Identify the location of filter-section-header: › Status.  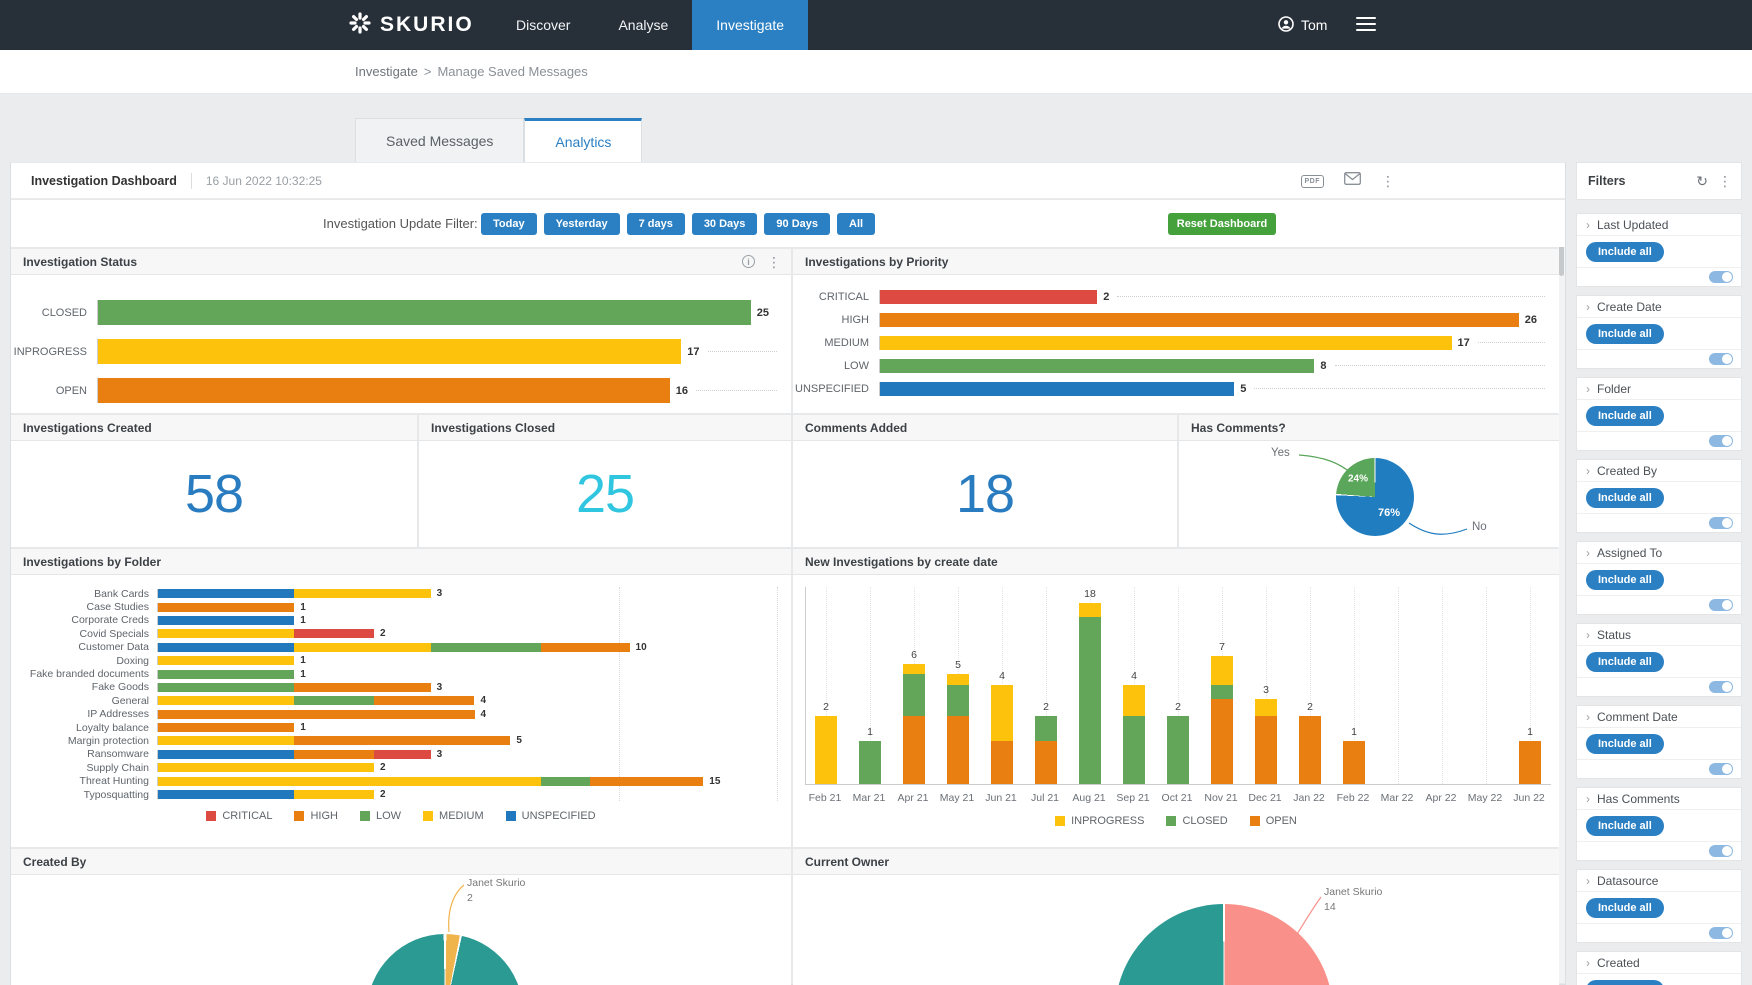
(1659, 635).